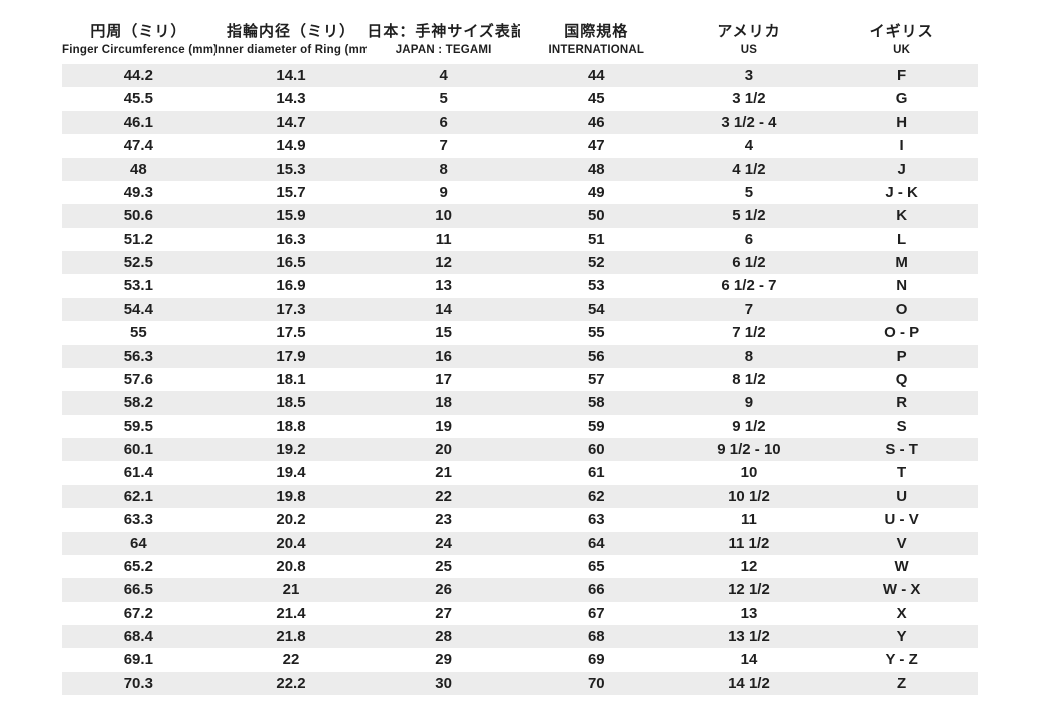 The image size is (1040, 720). I want to click on table-row: 45.5 14.3 5 45 3 1/2 G, so click(520, 99).